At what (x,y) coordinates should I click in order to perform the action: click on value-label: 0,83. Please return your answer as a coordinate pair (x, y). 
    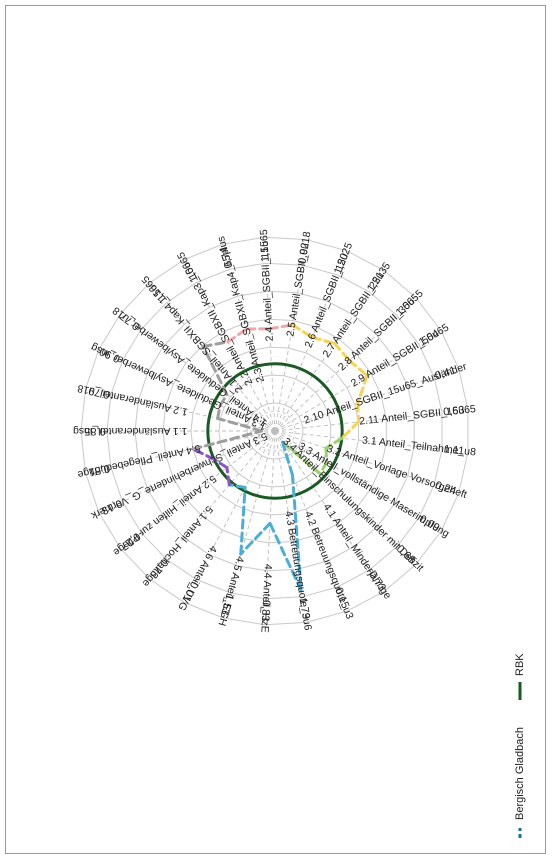
    Looking at the image, I should click on (265, 611).